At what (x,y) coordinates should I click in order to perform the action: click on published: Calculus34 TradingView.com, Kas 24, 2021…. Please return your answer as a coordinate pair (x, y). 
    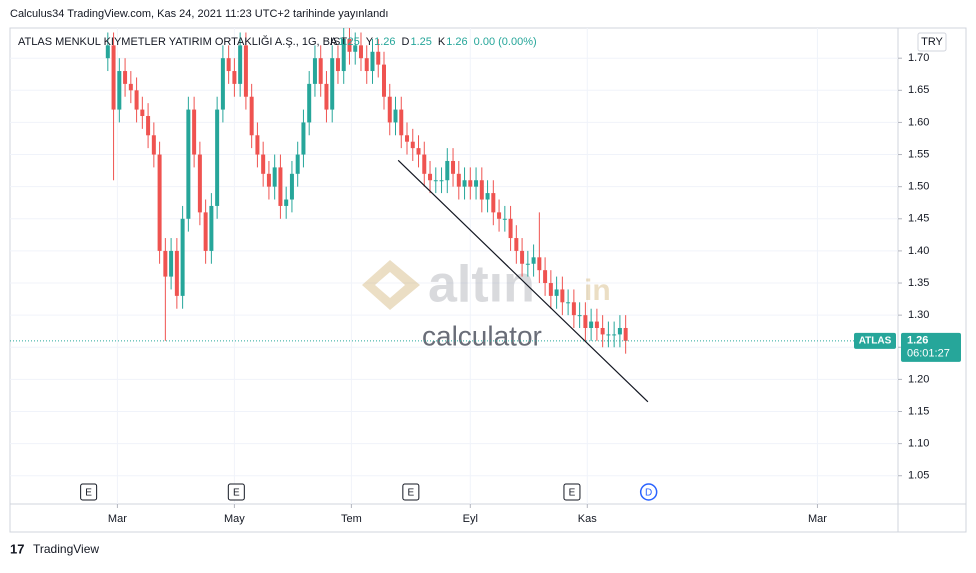
    Looking at the image, I should click on (199, 14).